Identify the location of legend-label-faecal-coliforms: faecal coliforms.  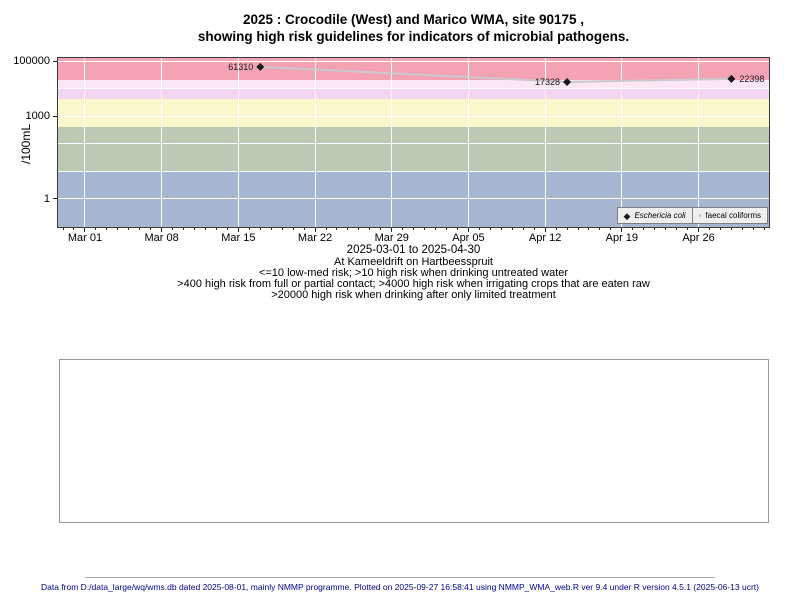
(733, 215).